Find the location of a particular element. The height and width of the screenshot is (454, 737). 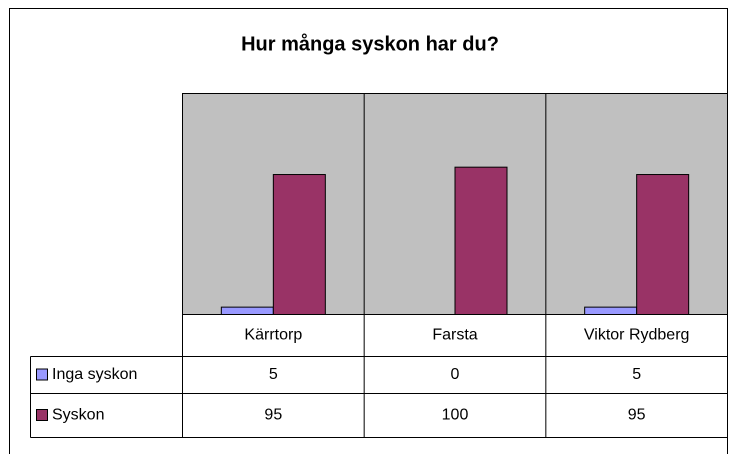

x-tick-label: Viktor Rydberg is located at coordinates (637, 335).